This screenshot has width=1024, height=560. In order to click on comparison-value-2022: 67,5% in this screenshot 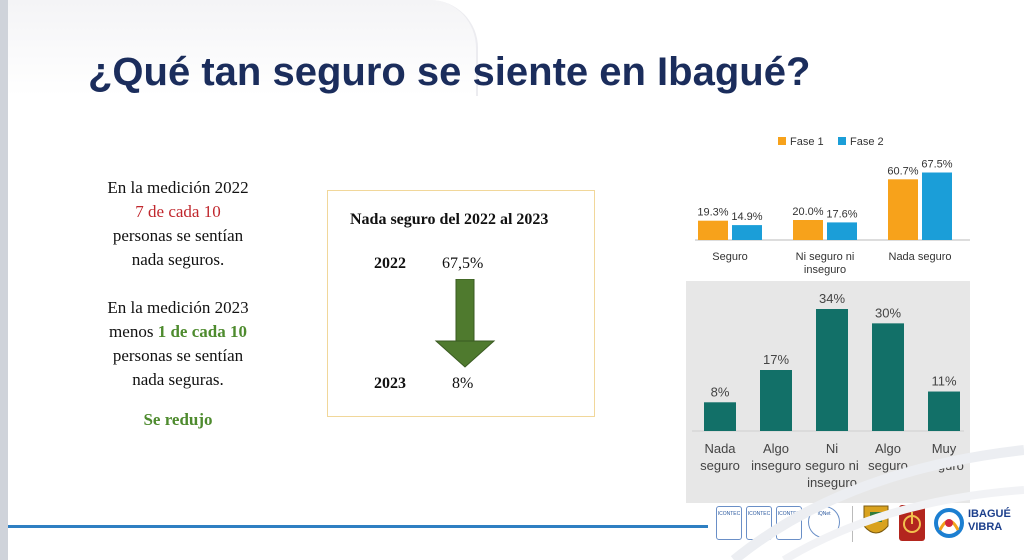, I will do `click(463, 263)`.